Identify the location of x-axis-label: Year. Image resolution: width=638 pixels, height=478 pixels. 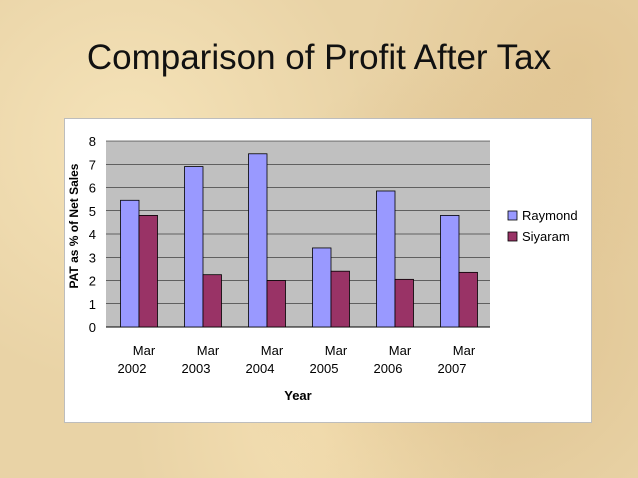
(297, 395).